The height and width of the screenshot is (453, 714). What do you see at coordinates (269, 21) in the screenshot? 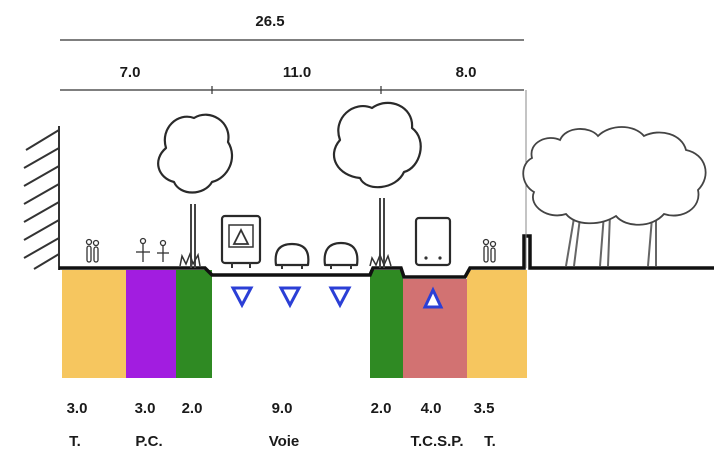
I see `total-width-label: 26.5` at bounding box center [269, 21].